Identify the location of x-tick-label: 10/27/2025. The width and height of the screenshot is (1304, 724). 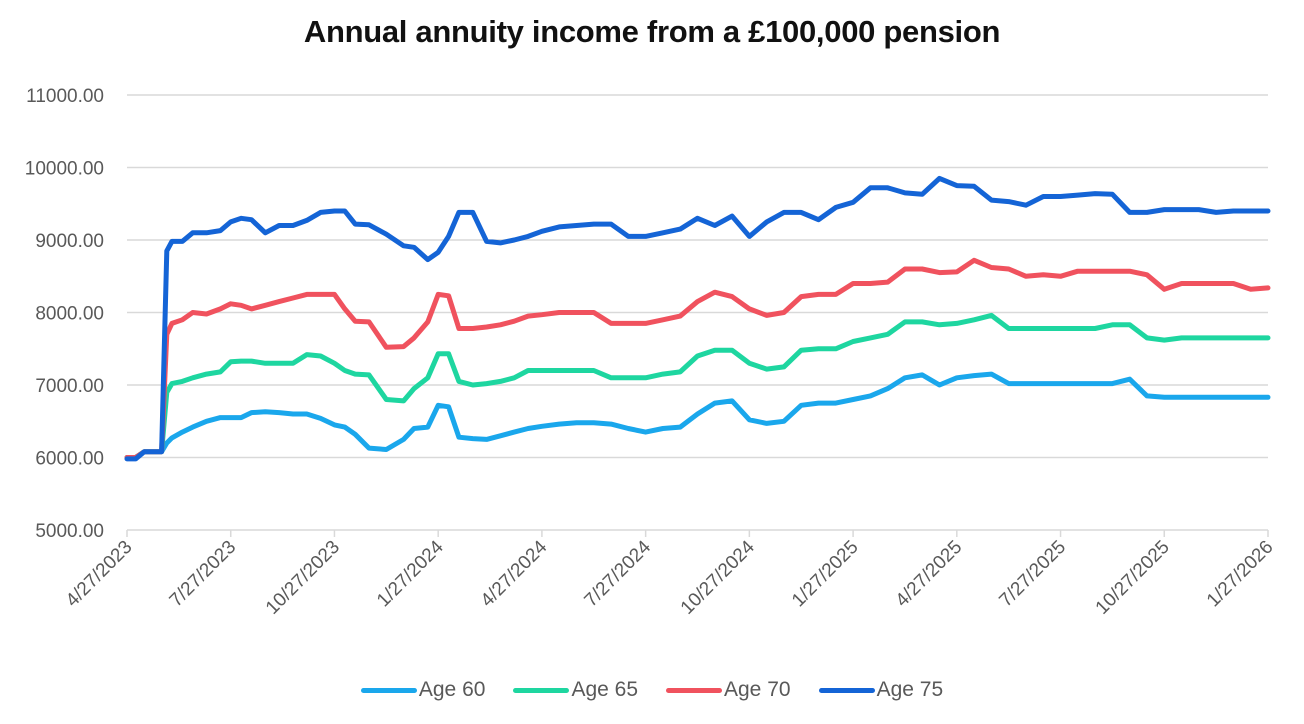
(1133, 578).